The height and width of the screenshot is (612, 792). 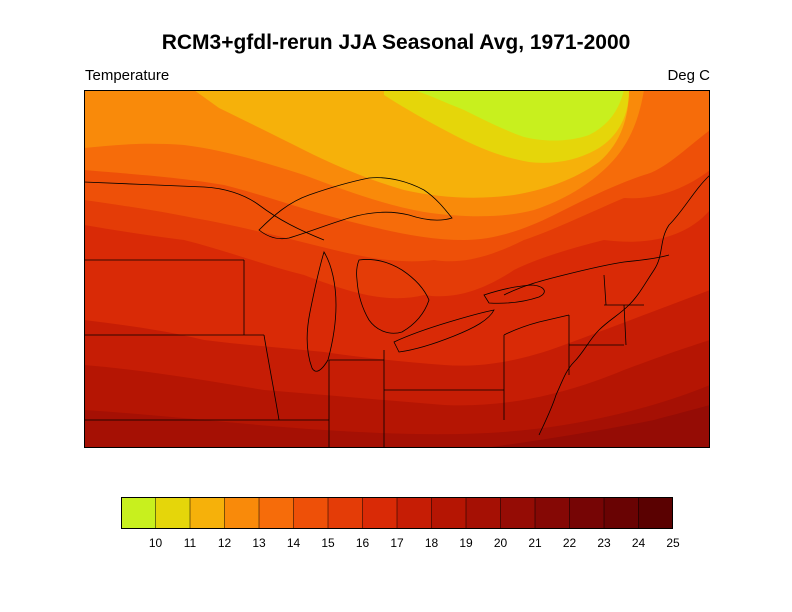 I want to click on colorbar-tick-label: 17, so click(x=397, y=543).